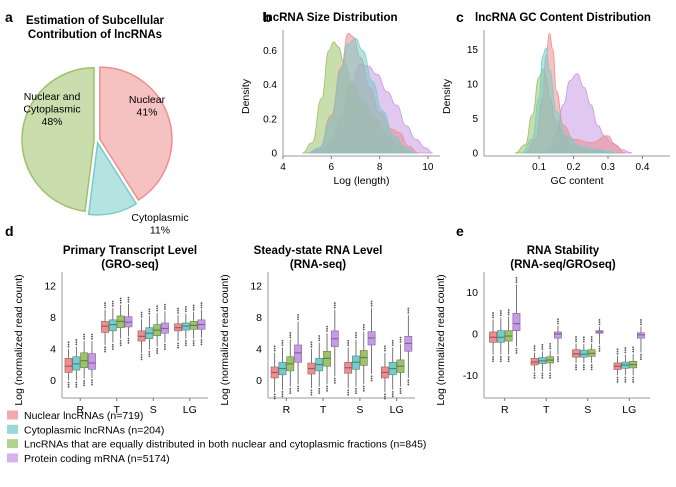 The height and width of the screenshot is (487, 676). What do you see at coordinates (287, 410) in the screenshot?
I see `x-tick-label-d2: R` at bounding box center [287, 410].